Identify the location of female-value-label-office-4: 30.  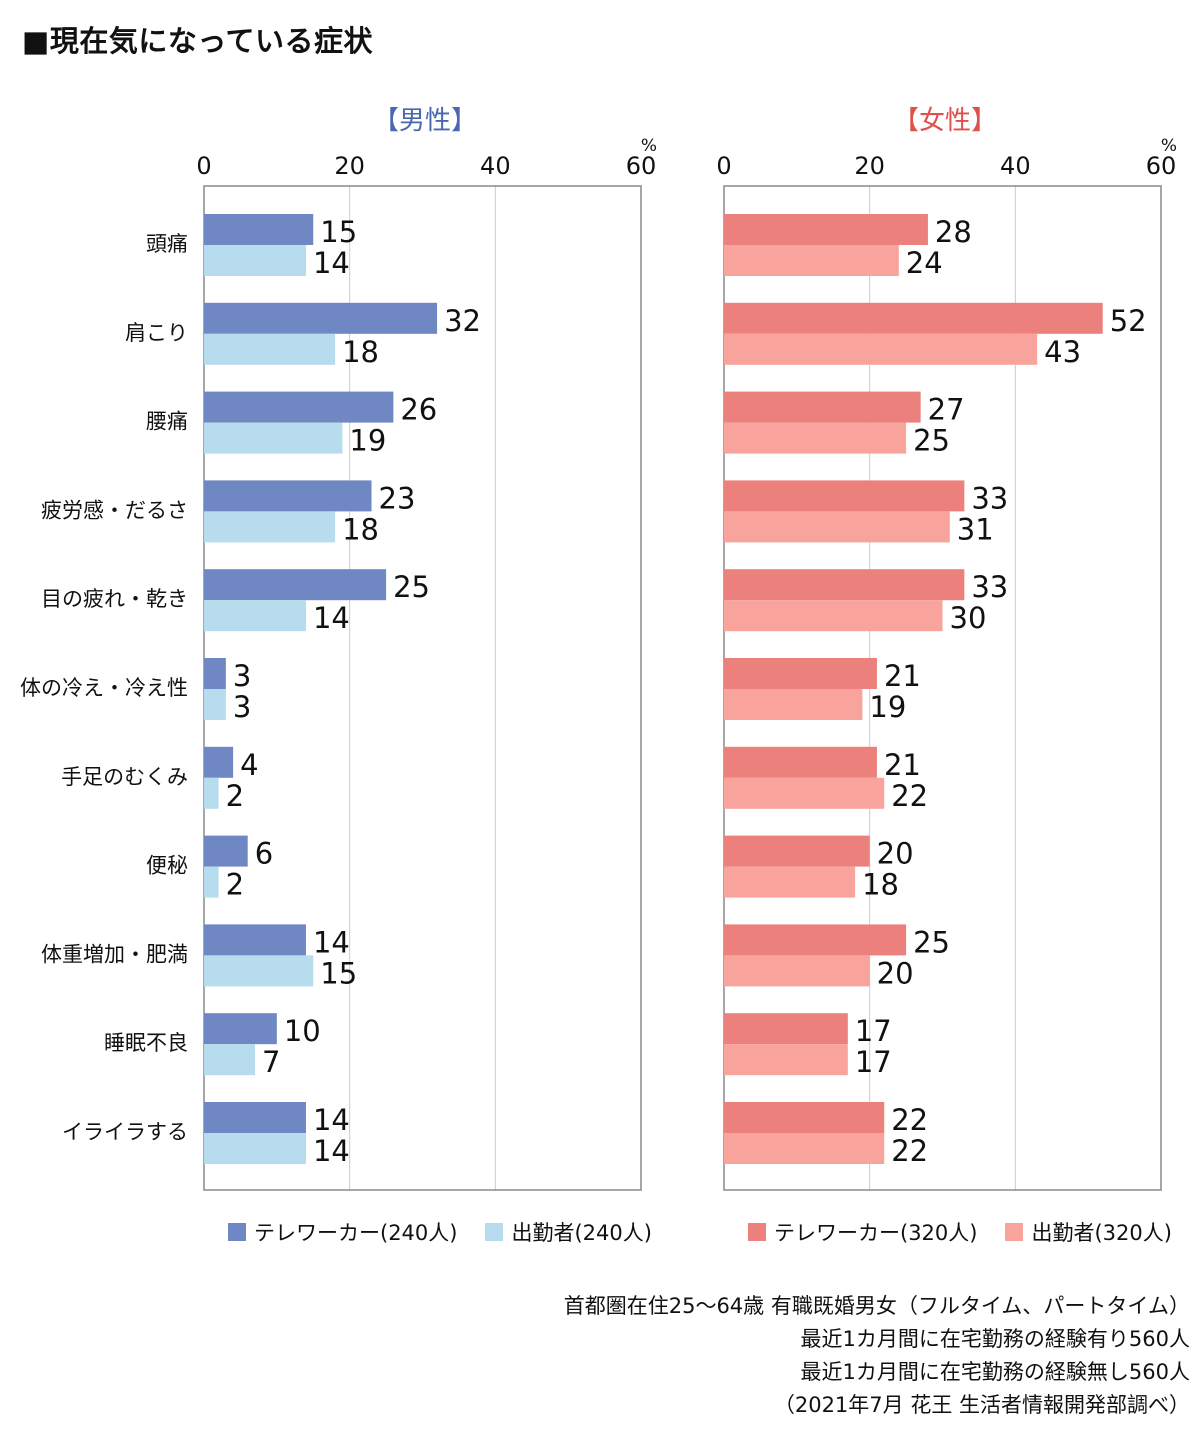
(968, 618).